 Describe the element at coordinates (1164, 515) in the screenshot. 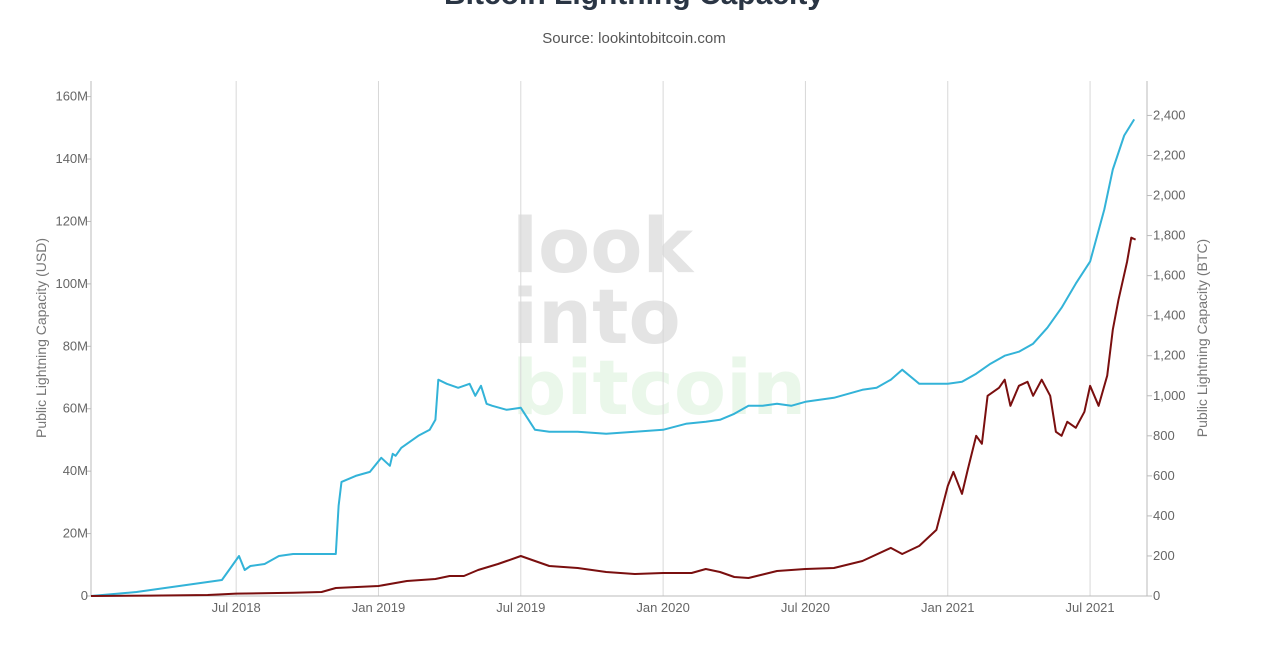

I see `y-right-tick-label: 400` at that location.